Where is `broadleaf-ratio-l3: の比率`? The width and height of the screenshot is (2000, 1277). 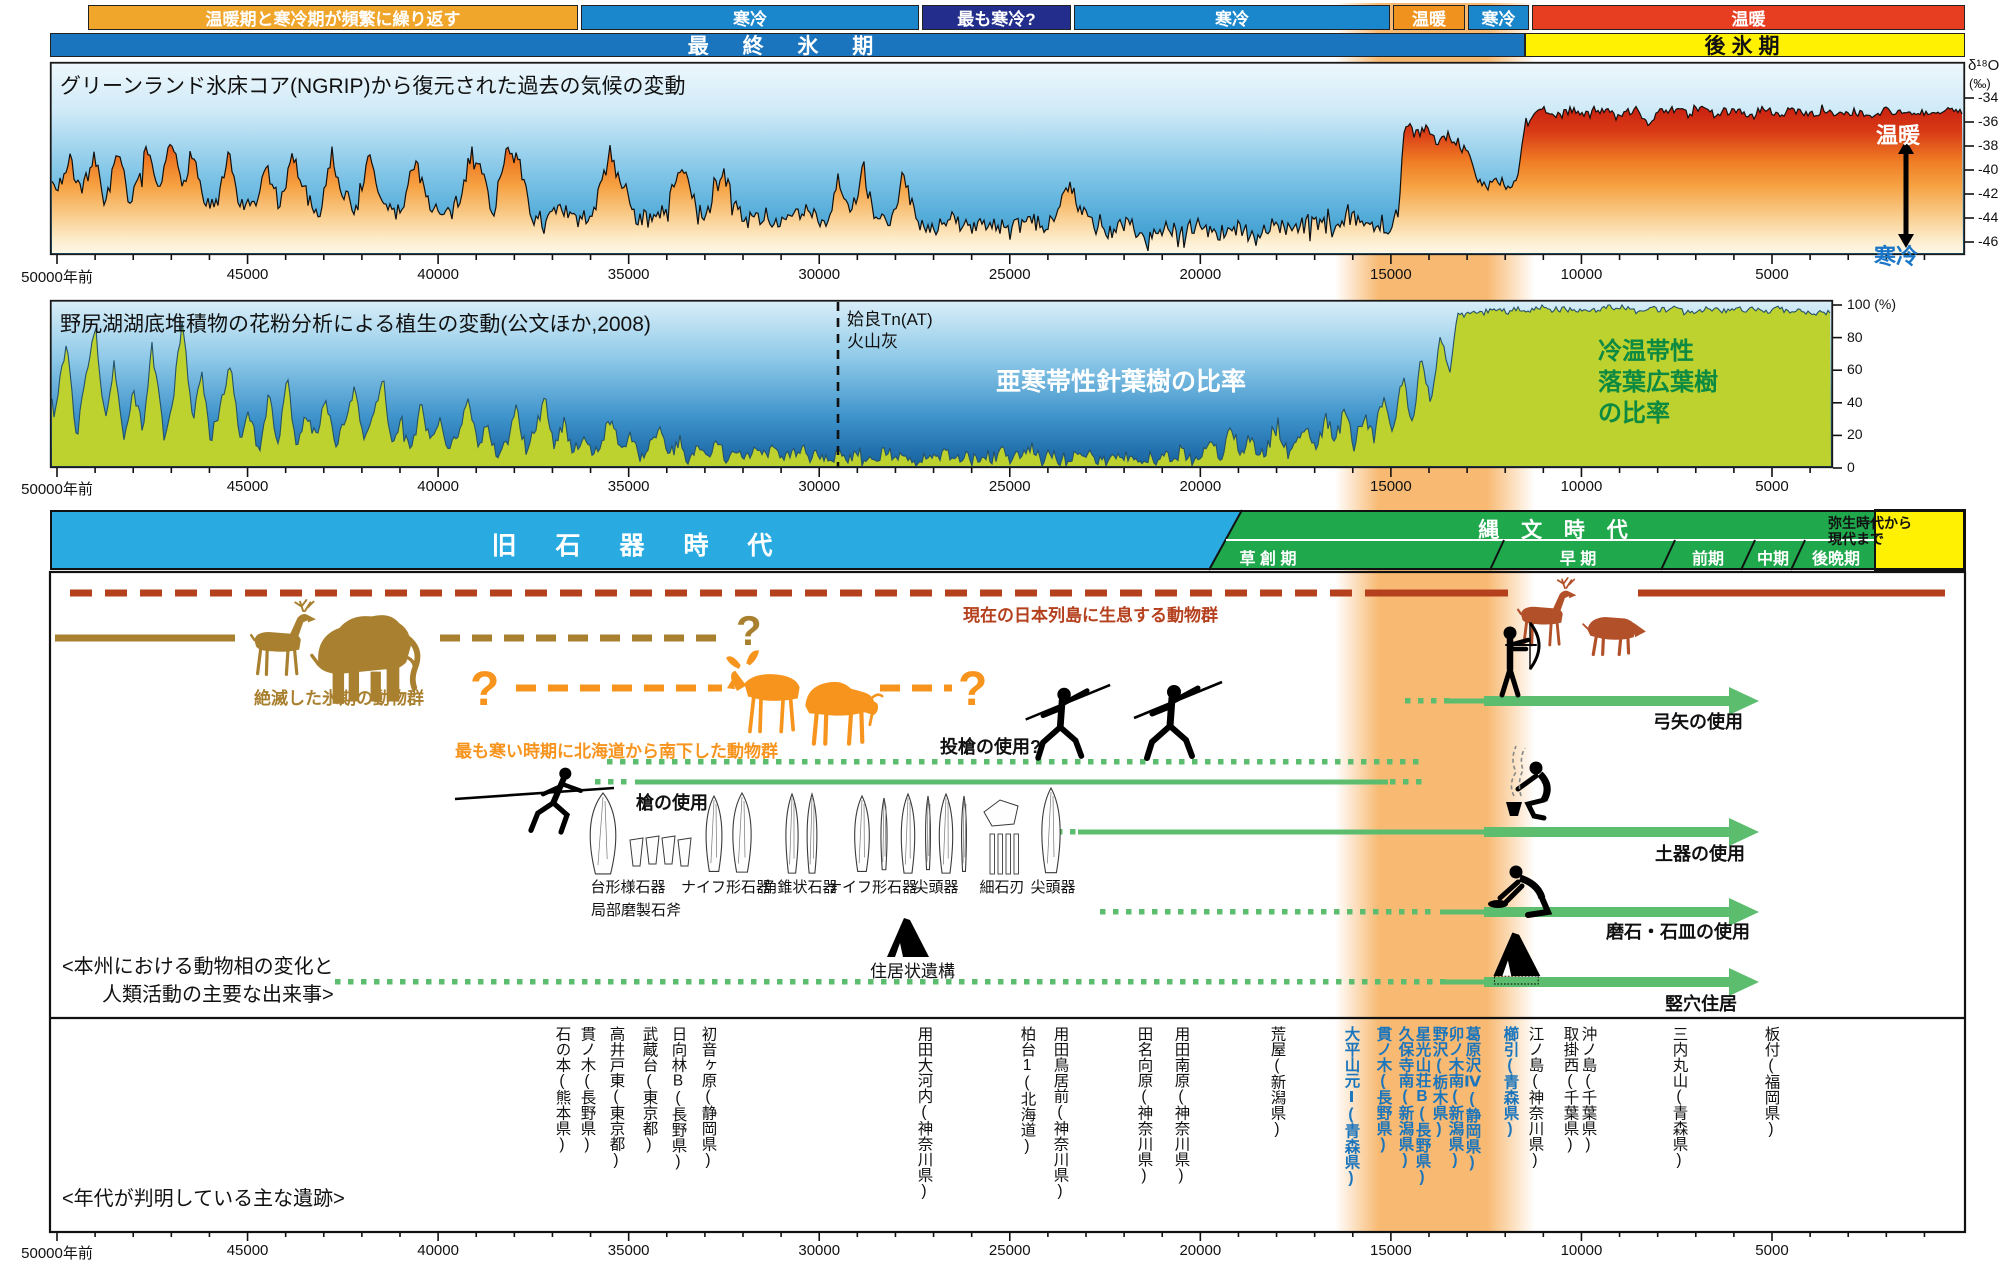 broadleaf-ratio-l3: の比率 is located at coordinates (1634, 413).